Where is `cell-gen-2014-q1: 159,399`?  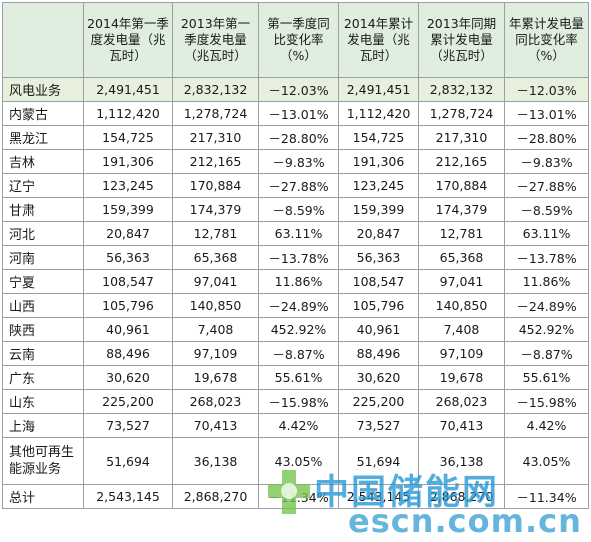
cell-gen-2014-q1: 159,399 is located at coordinates (128, 209).